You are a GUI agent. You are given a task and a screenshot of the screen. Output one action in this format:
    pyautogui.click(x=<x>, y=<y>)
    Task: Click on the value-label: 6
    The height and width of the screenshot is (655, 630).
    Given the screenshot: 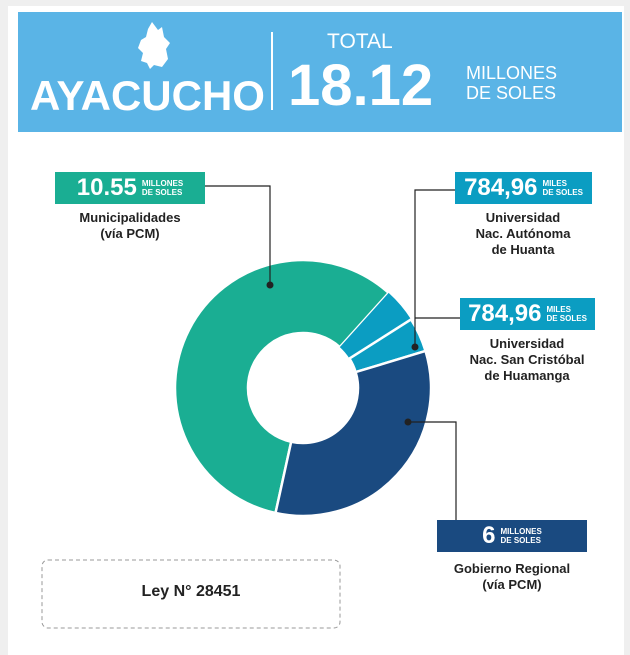 What is the action you would take?
    pyautogui.click(x=489, y=535)
    